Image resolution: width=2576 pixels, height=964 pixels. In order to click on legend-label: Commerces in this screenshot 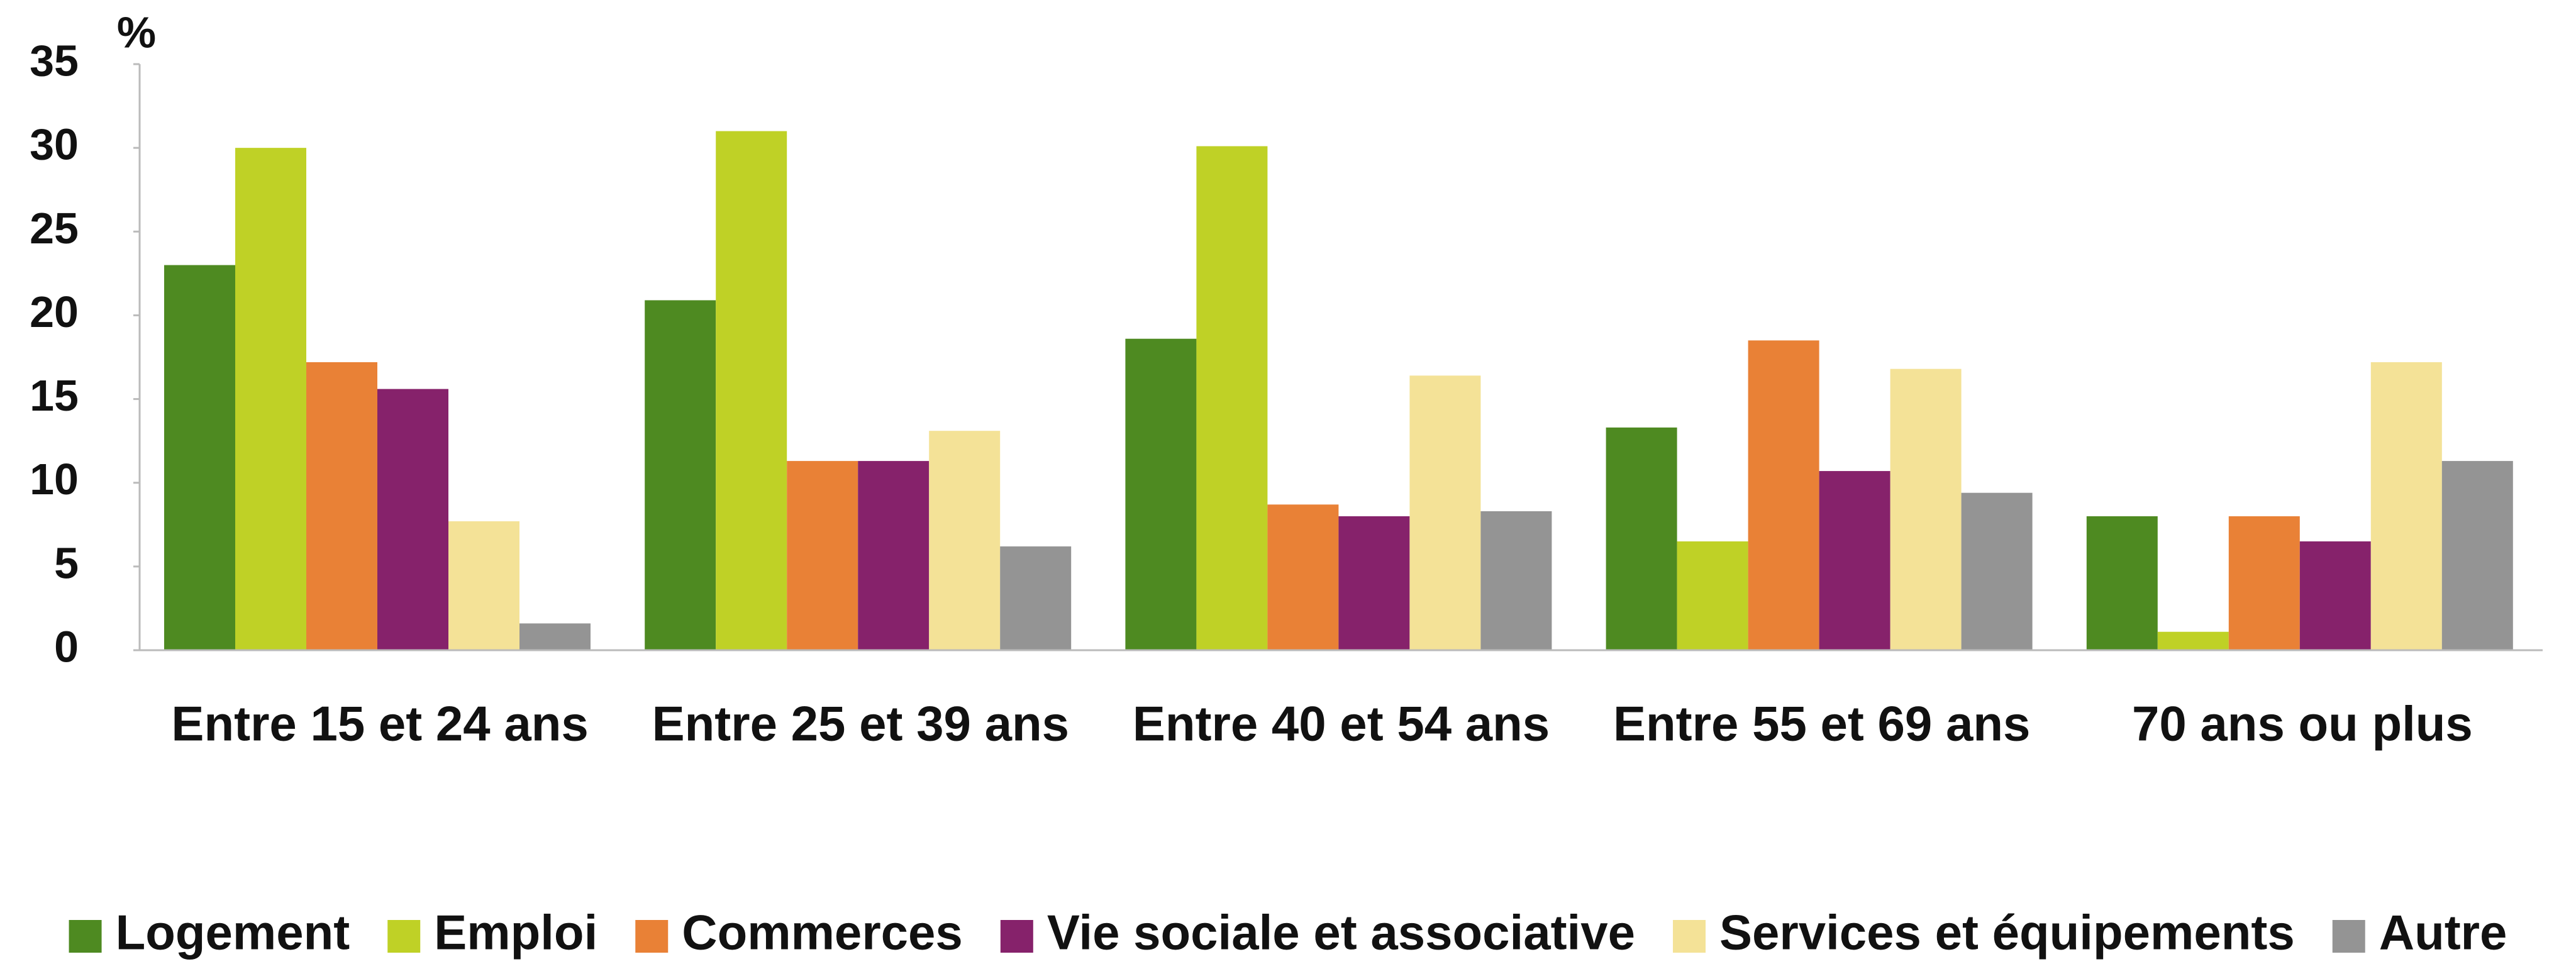, I will do `click(822, 932)`.